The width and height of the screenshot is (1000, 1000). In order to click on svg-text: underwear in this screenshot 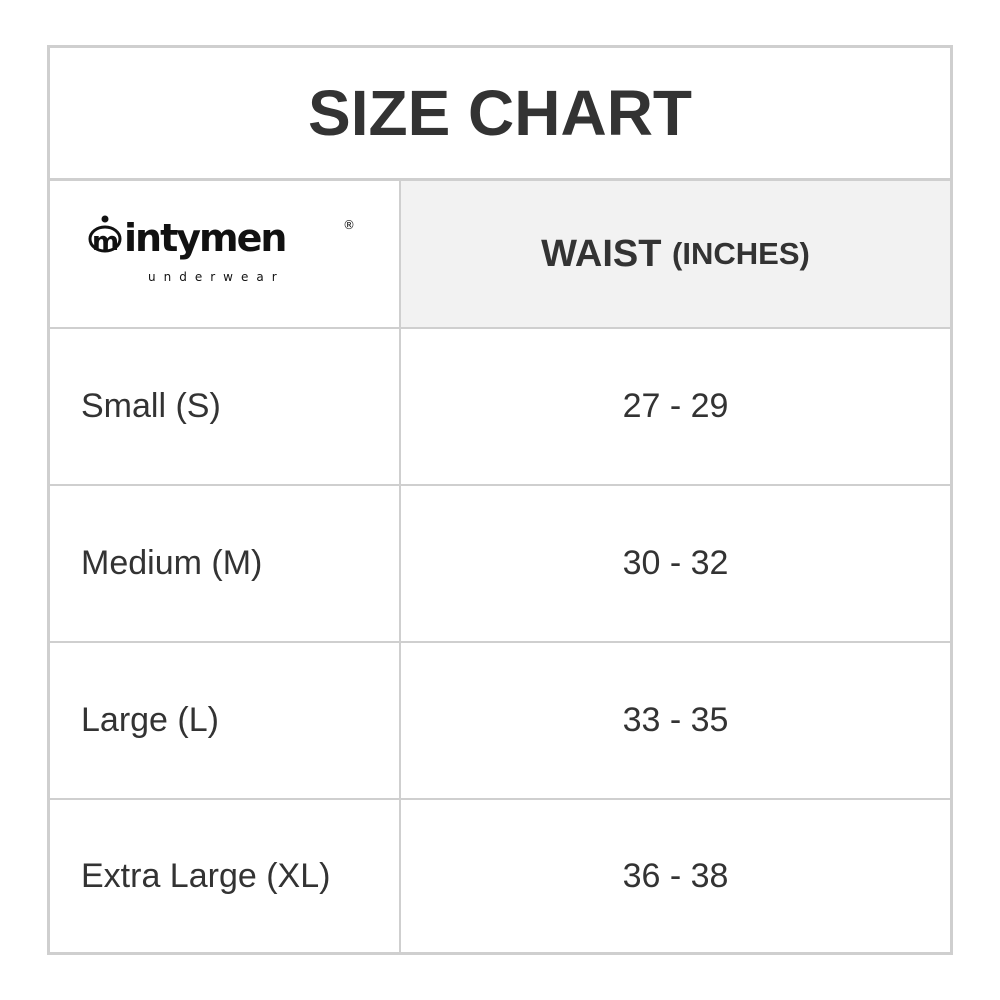, I will do `click(216, 277)`.